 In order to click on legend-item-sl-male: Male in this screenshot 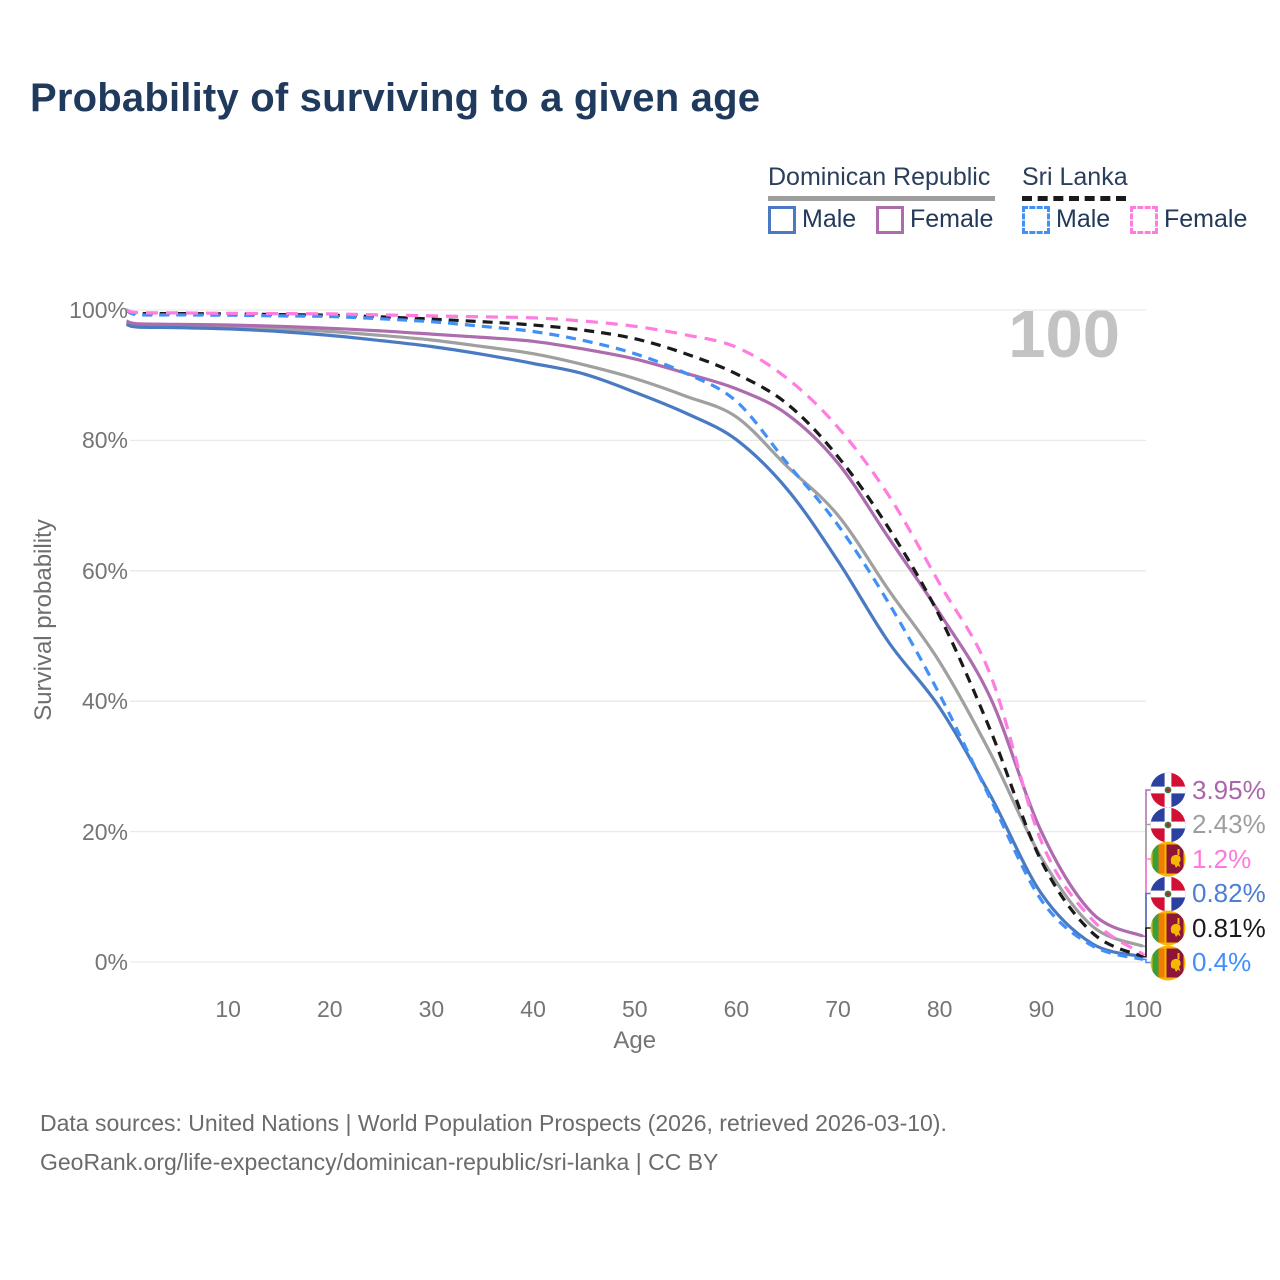, I will do `click(1066, 219)`.